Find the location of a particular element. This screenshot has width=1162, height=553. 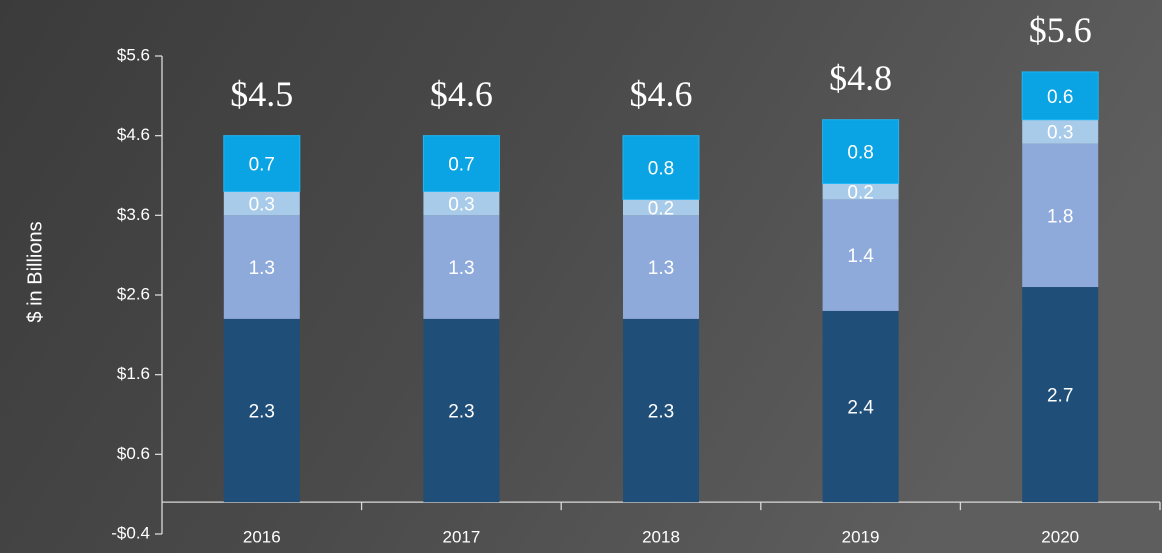

y-tick-label: -$0.4 is located at coordinates (130, 532).